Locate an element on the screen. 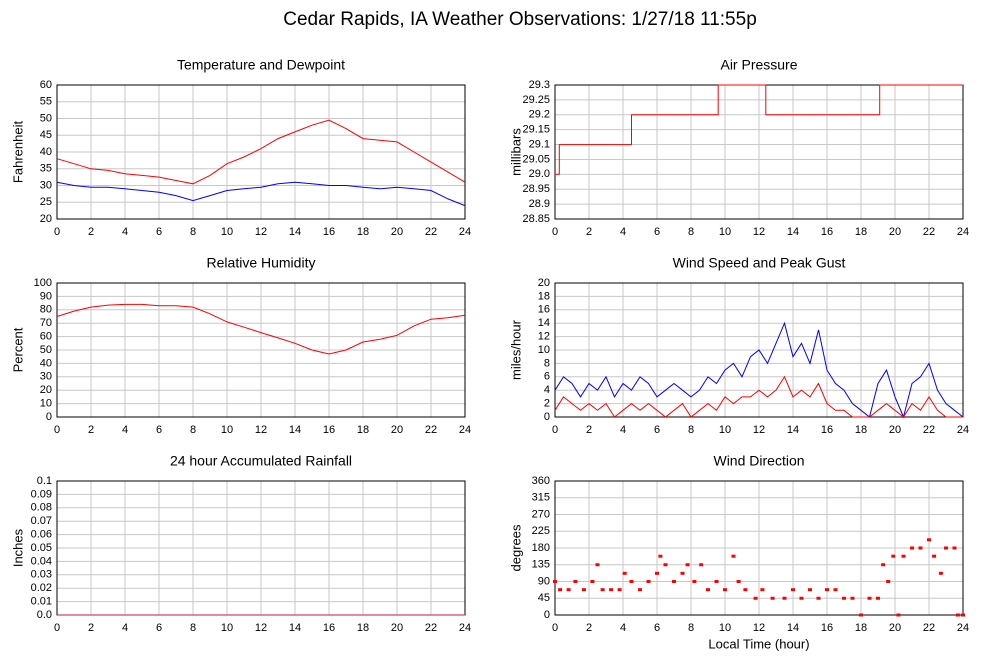  chart-title: Wind Speed and Peak Gust is located at coordinates (759, 263).